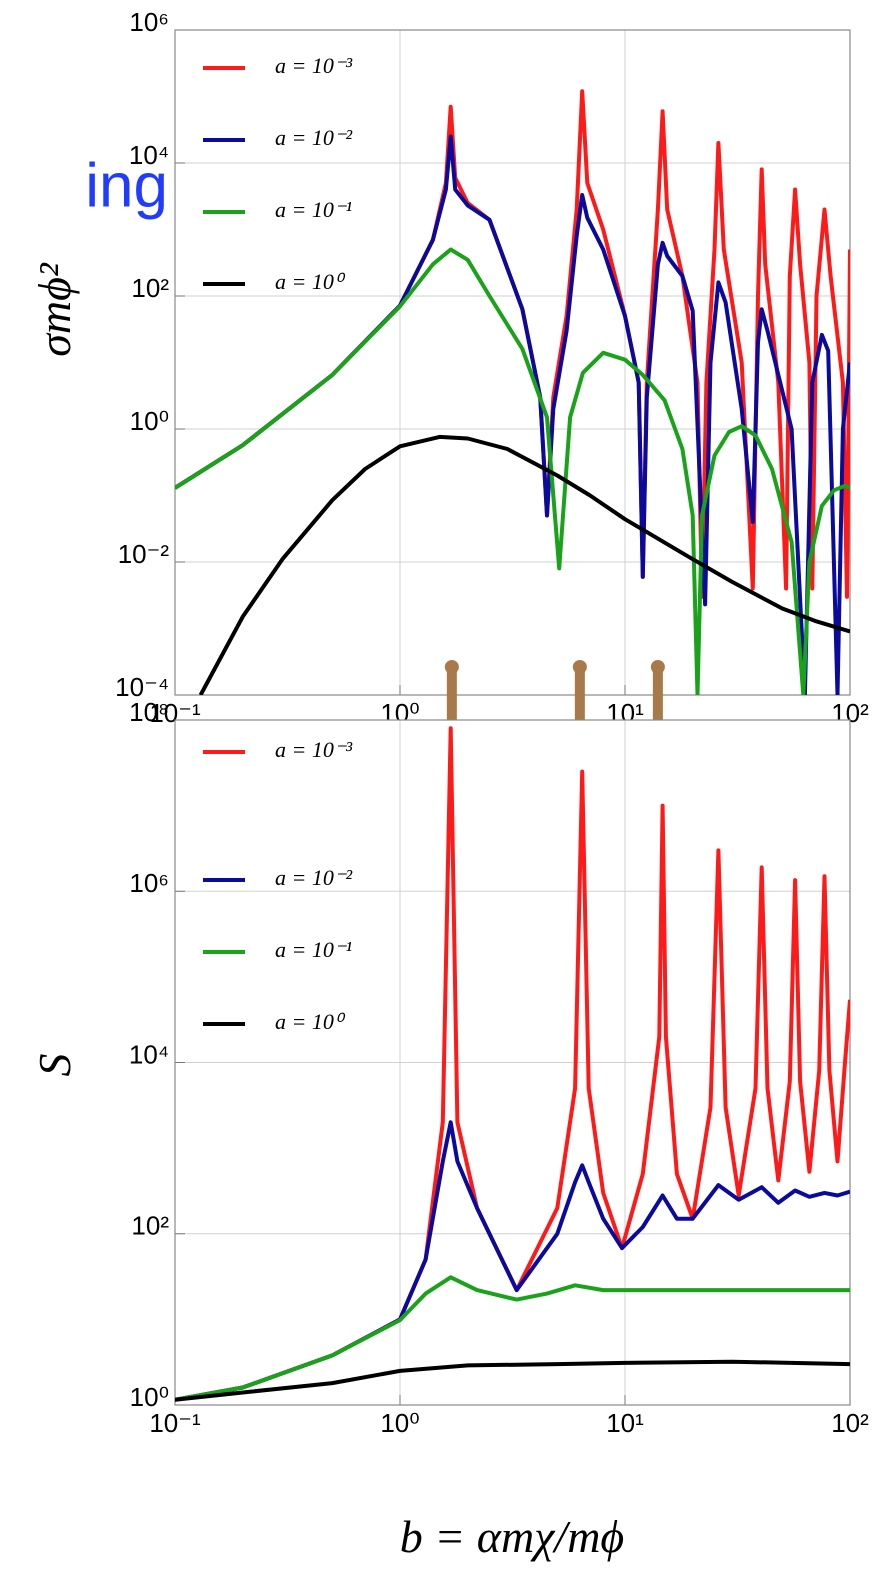  I want to click on x-tick-label: 10¹, so click(625, 1423).